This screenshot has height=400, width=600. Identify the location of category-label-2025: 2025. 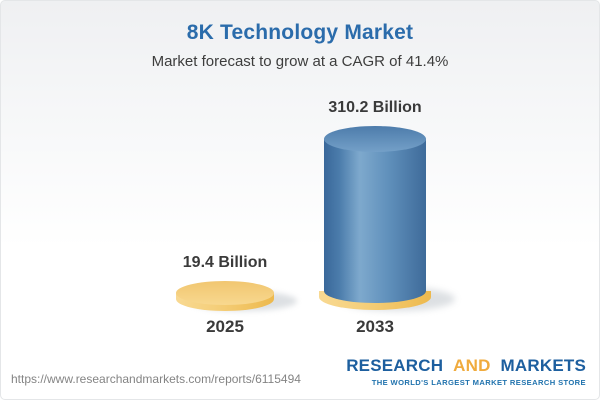
(225, 326).